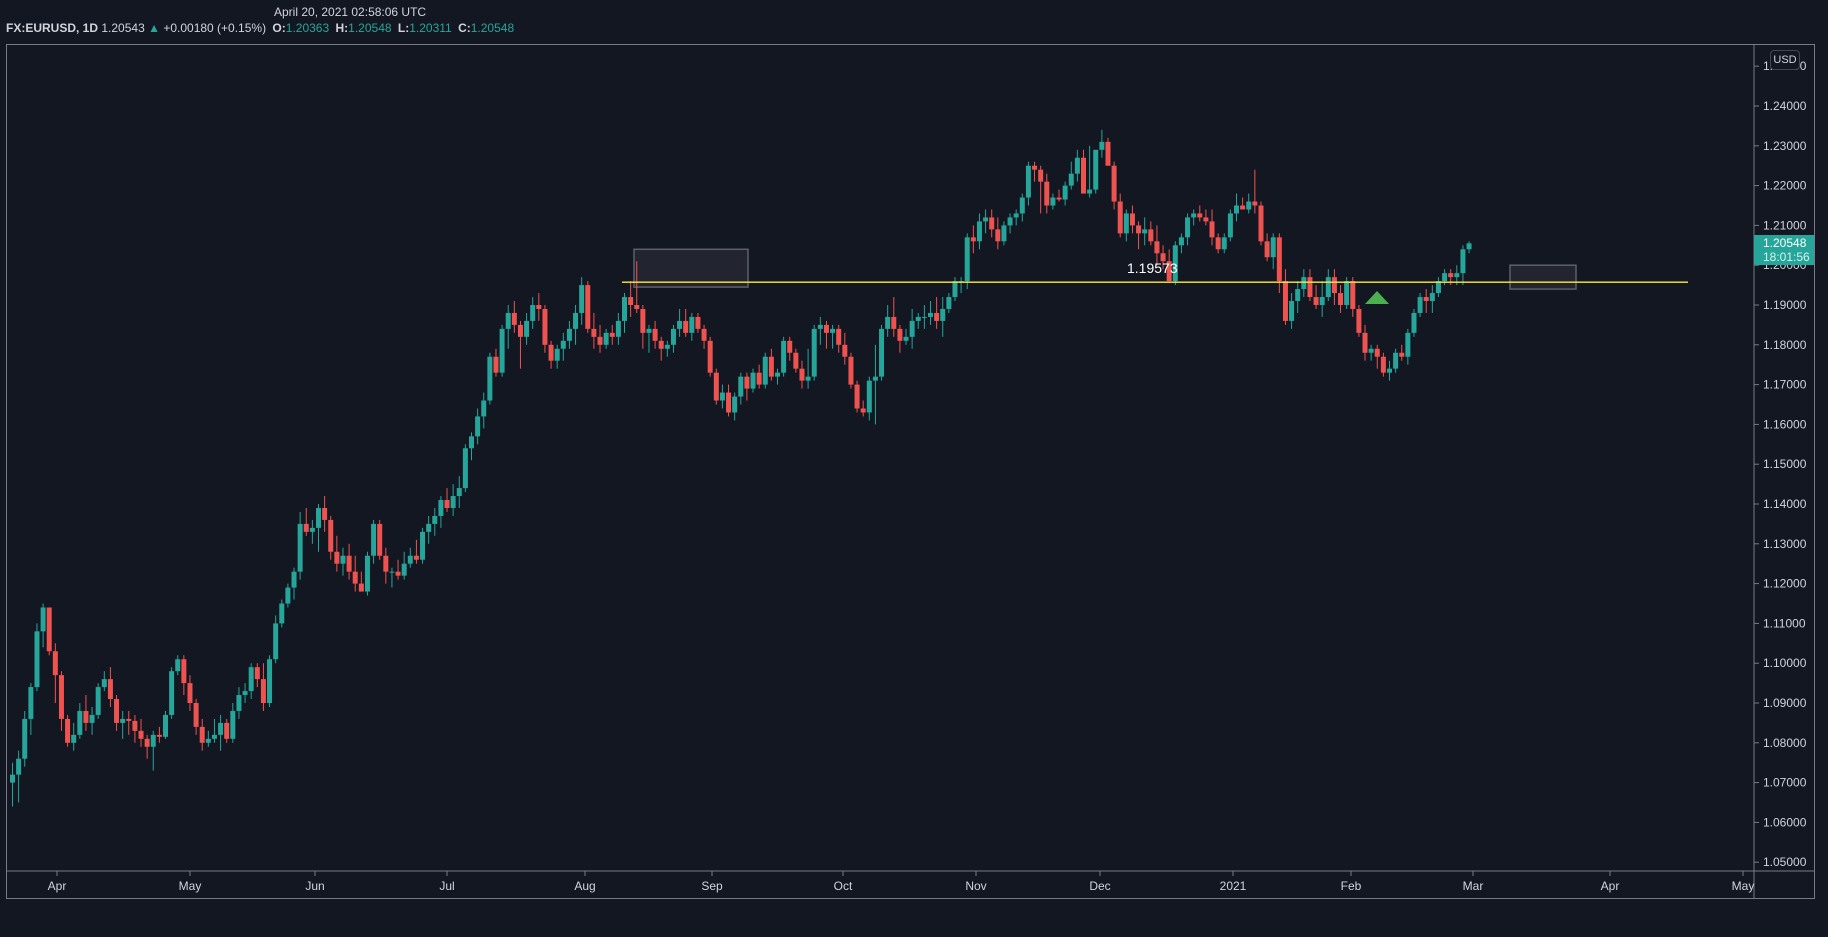 The width and height of the screenshot is (1828, 937). I want to click on close-value: 1.20548, so click(492, 28).